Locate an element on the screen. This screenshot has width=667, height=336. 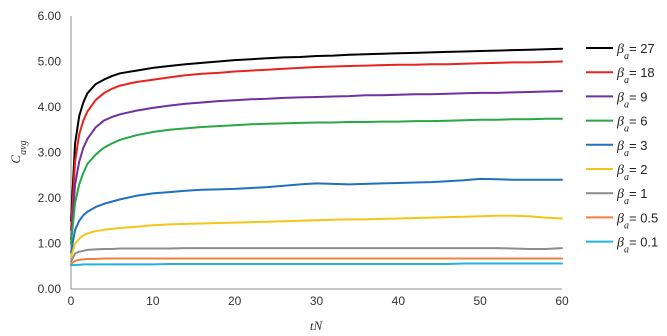
y-tick-label: 1.00 is located at coordinates (50, 244).